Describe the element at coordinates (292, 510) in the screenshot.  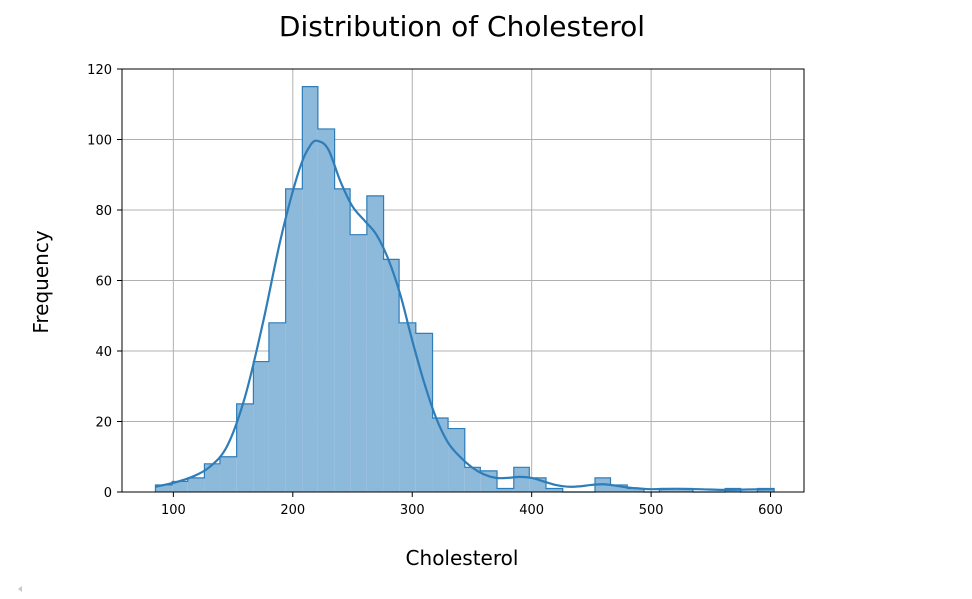
I see `x-tick-label: 200` at that location.